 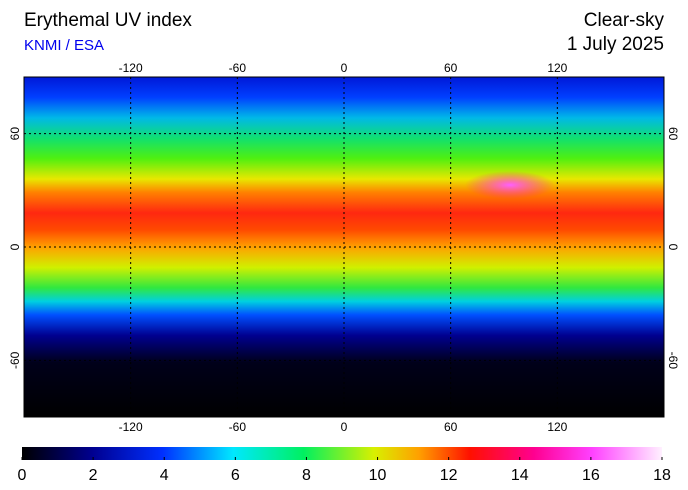 What do you see at coordinates (108, 20) in the screenshot?
I see `title: Erythemal UV index` at bounding box center [108, 20].